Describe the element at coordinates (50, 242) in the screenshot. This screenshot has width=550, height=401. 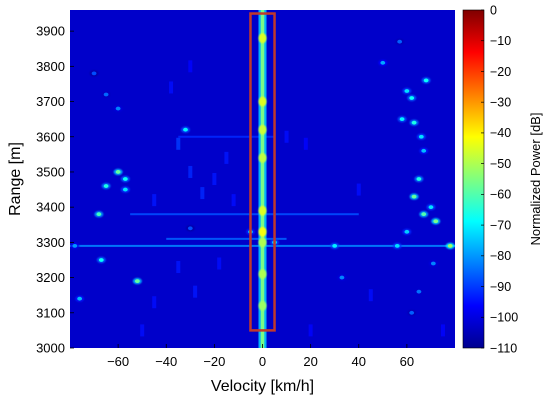
I see `y-tick-label: 3300` at that location.